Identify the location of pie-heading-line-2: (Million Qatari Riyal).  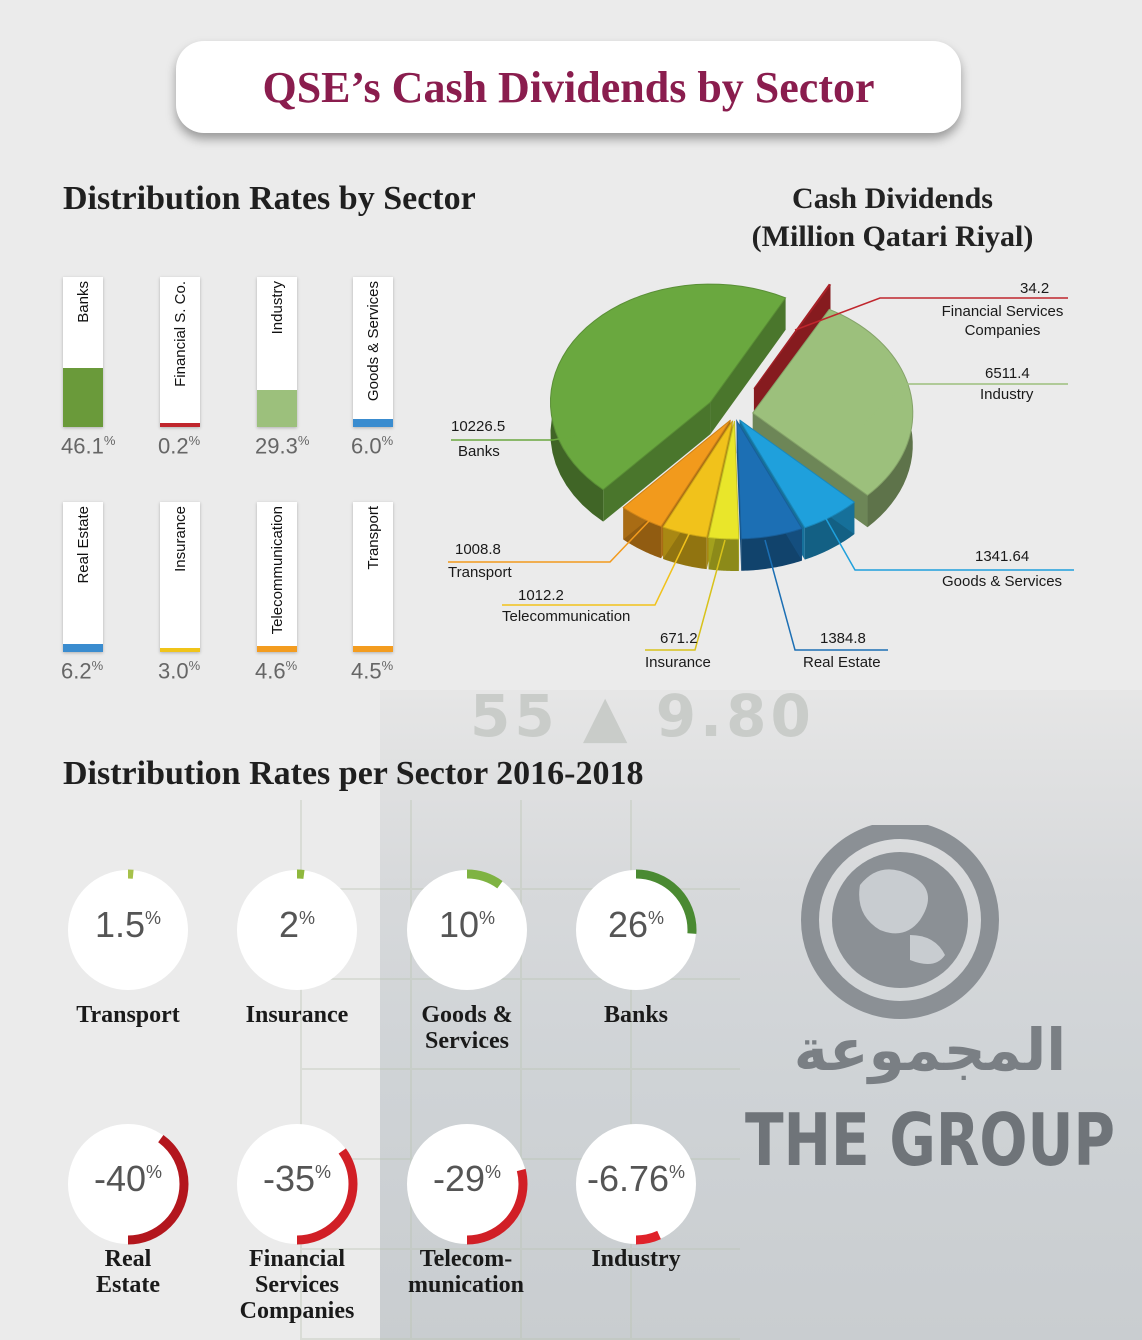
(892, 236).